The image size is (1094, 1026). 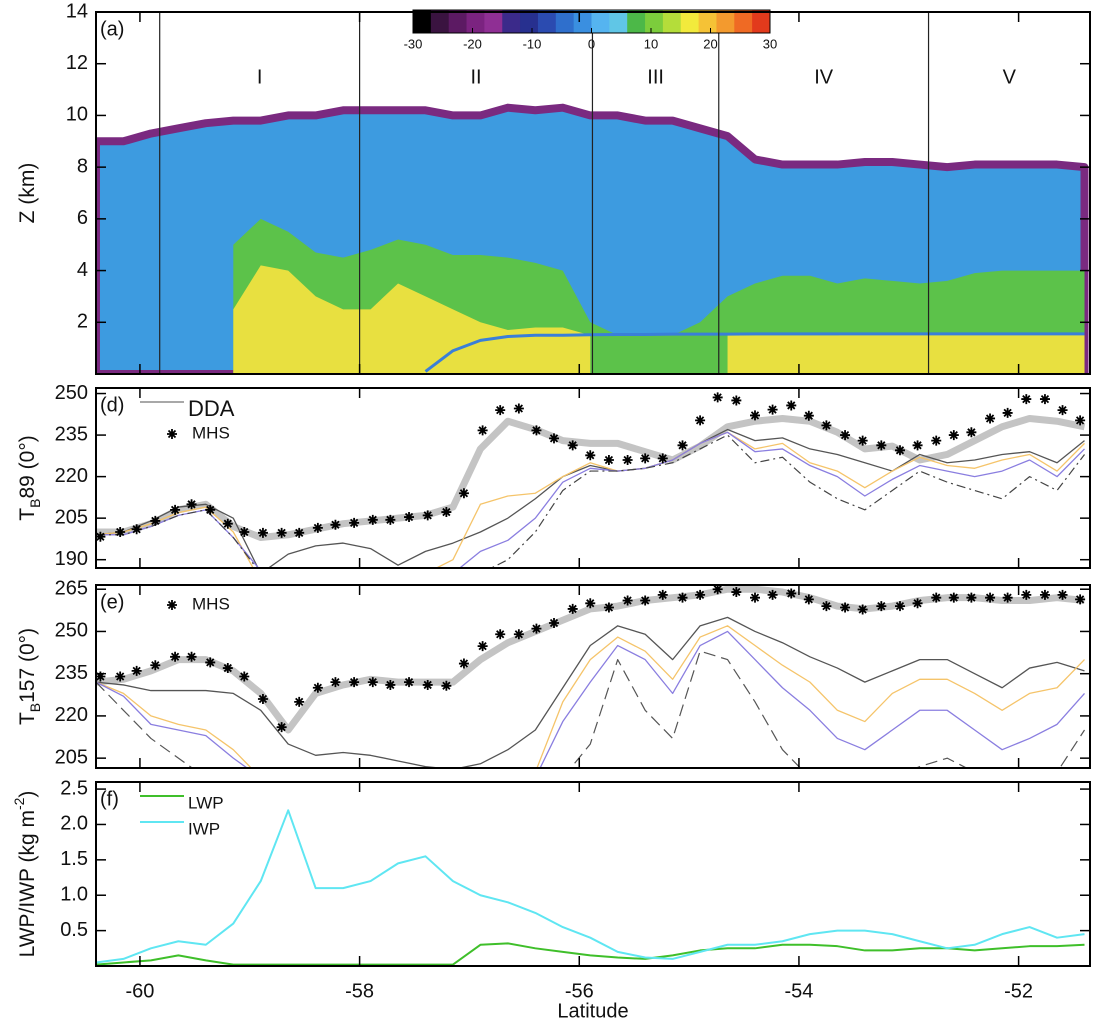 I want to click on y-tick-label: 14, so click(x=77, y=11).